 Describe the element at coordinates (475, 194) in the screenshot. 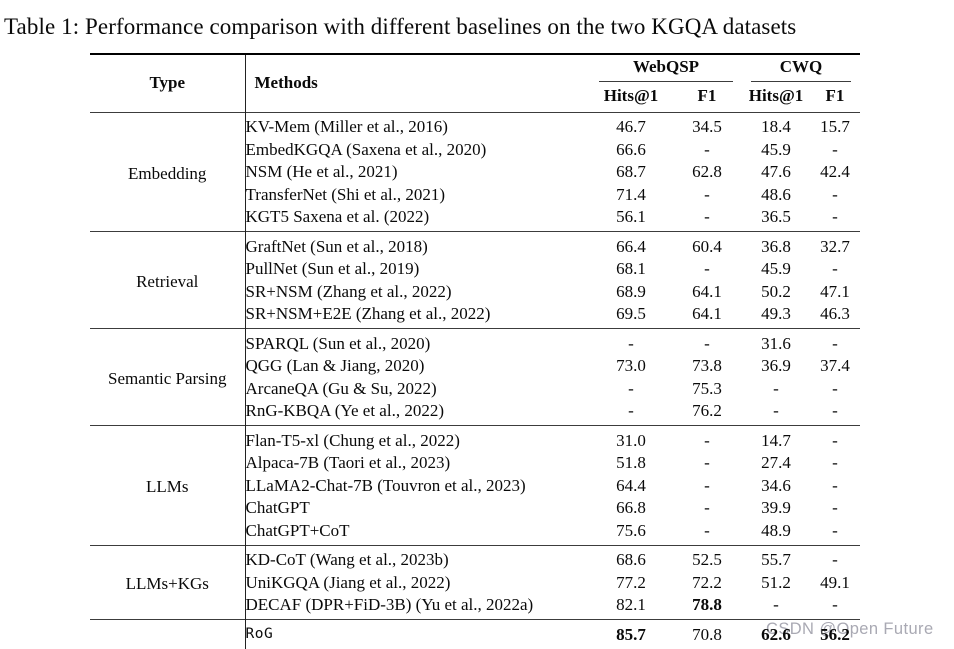

I see `table-row: TransferNet (Shi et al., 2021) 71.4 - 48.6 -` at that location.